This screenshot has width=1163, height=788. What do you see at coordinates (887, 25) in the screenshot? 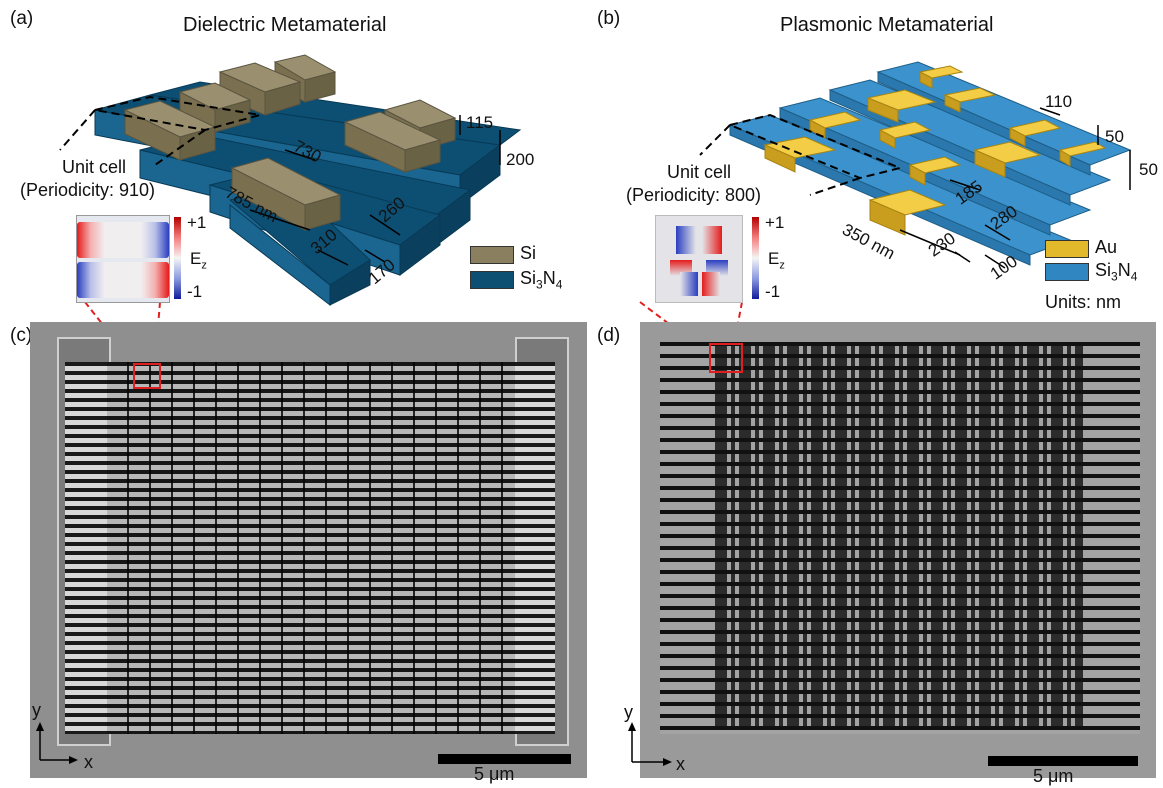
I see `panel-b-title: Plasmonic Metamaterial` at bounding box center [887, 25].